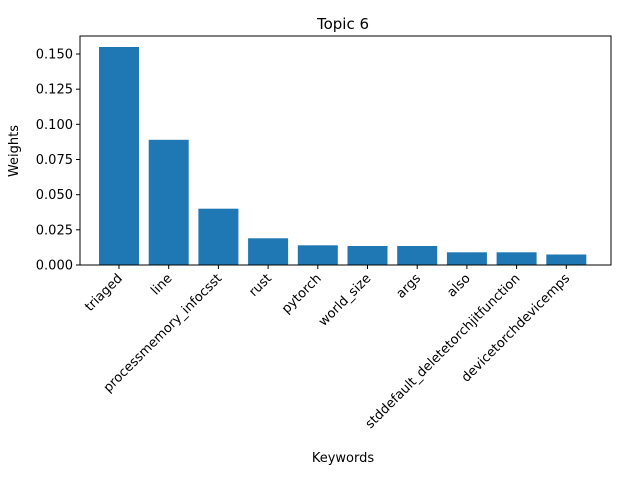 The image size is (640, 480). Describe the element at coordinates (54, 55) in the screenshot. I see `y-tick-label: 0.150` at that location.